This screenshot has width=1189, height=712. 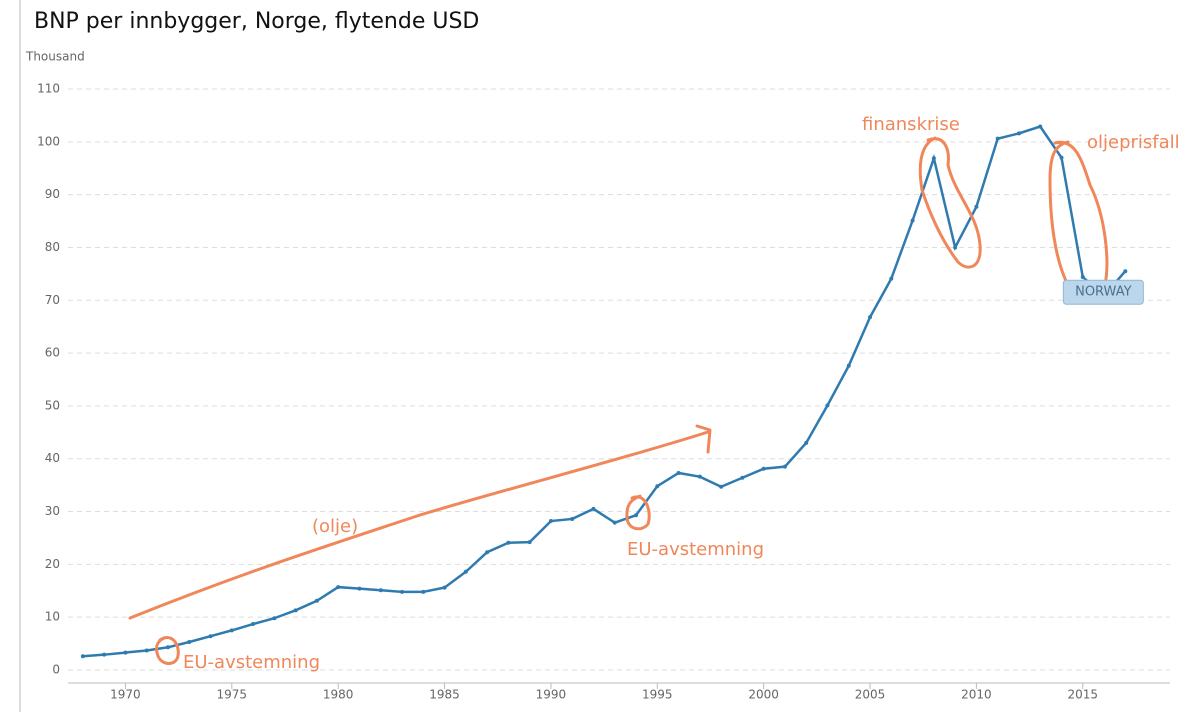 I want to click on y-tick-label: 20, so click(x=52, y=564).